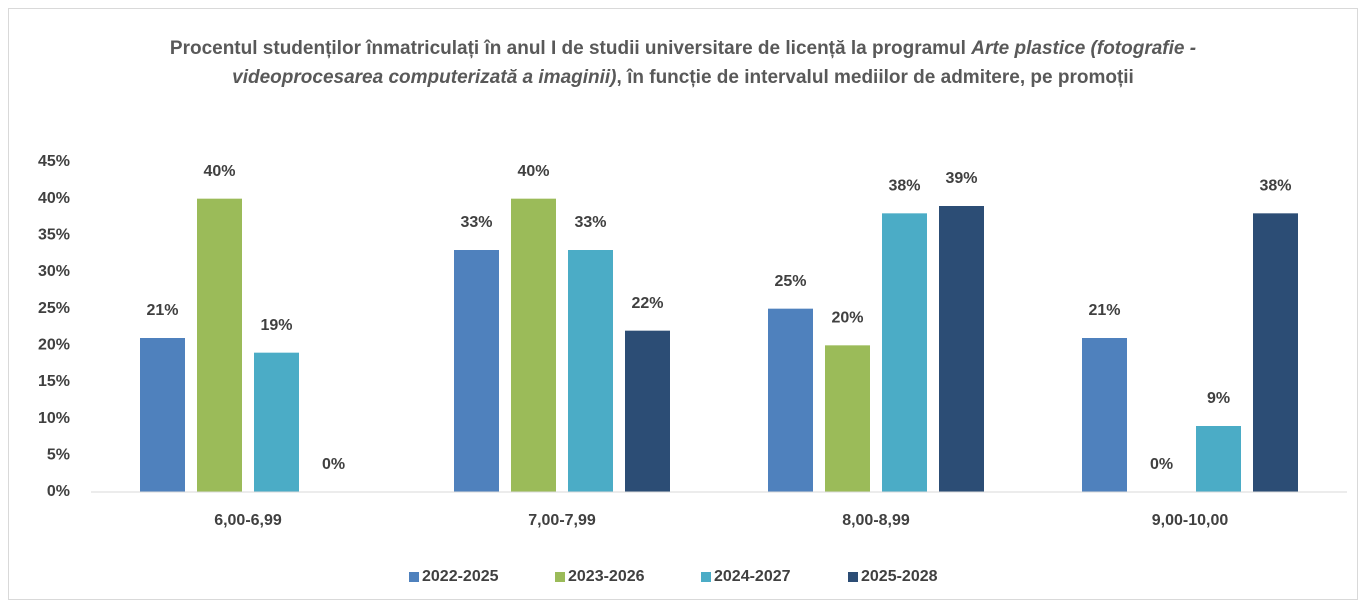 This screenshot has width=1366, height=608. What do you see at coordinates (1218, 398) in the screenshot?
I see `data-label: 9%` at bounding box center [1218, 398].